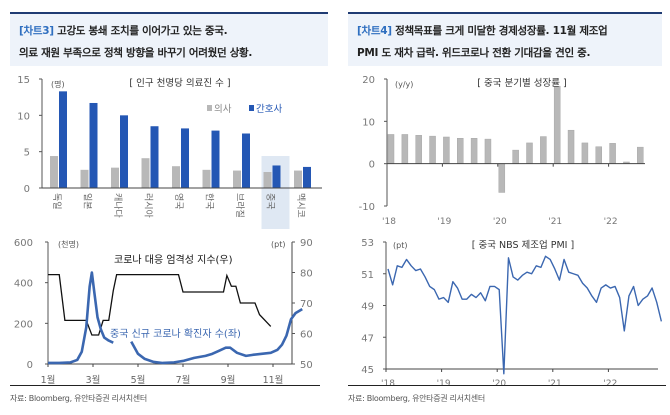 The width and height of the screenshot is (670, 415). I want to click on y-unit-label: (명), so click(58, 84).